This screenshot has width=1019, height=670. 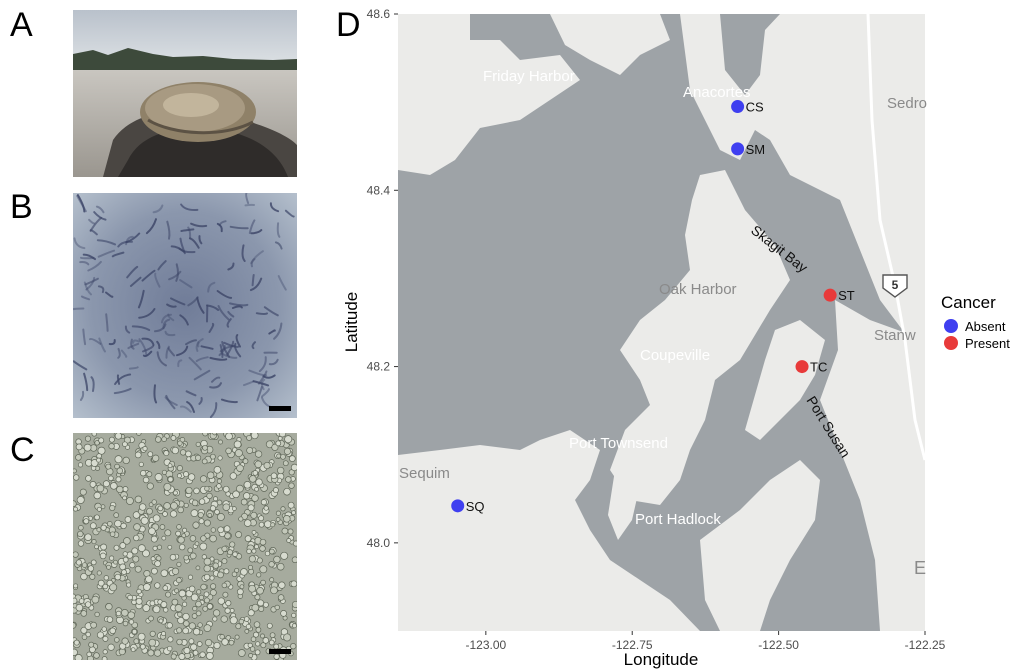 I want to click on site-label-sm: SM, so click(x=756, y=149).